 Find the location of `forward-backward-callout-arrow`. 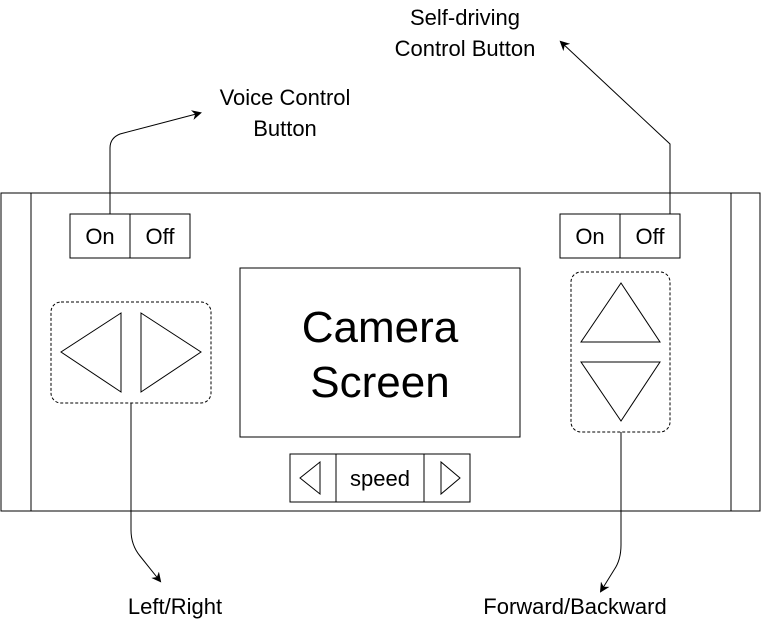

forward-backward-callout-arrow is located at coordinates (610, 512).